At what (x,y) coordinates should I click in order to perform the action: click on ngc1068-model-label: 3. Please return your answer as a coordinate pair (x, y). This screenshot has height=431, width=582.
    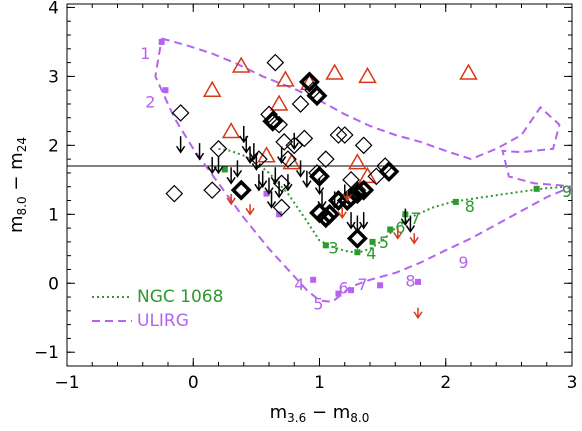
    Looking at the image, I should click on (333, 248).